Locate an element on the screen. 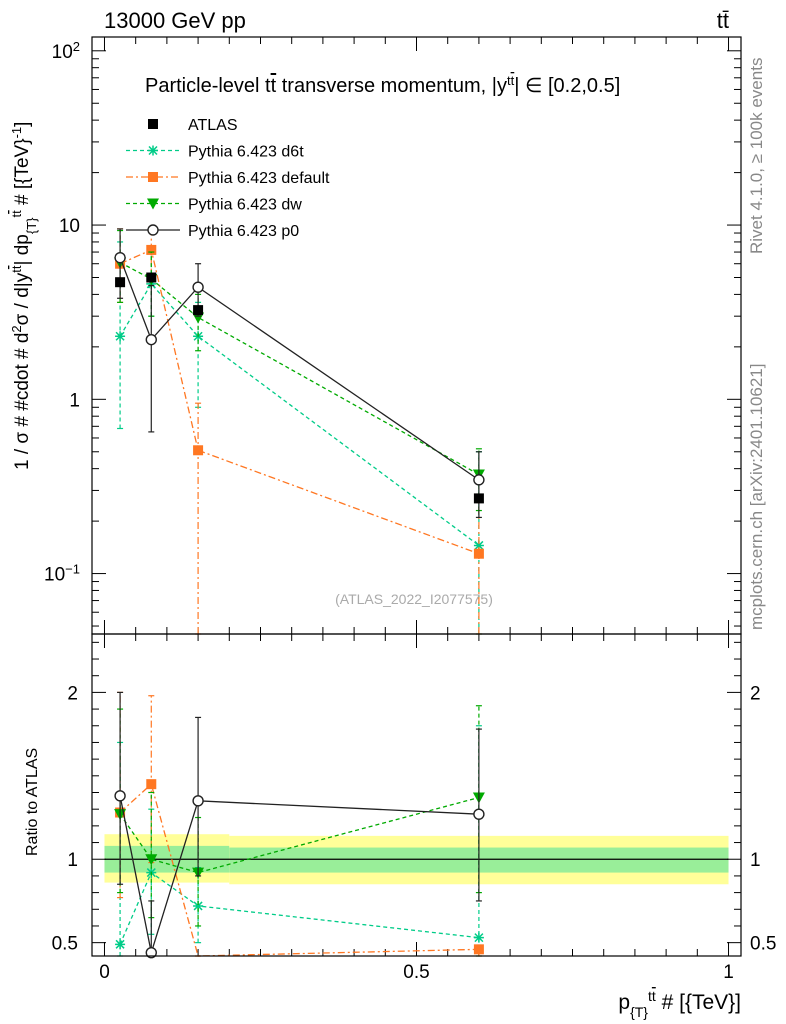 The image size is (786, 1024). x-tick-label: 1 is located at coordinates (728, 972).